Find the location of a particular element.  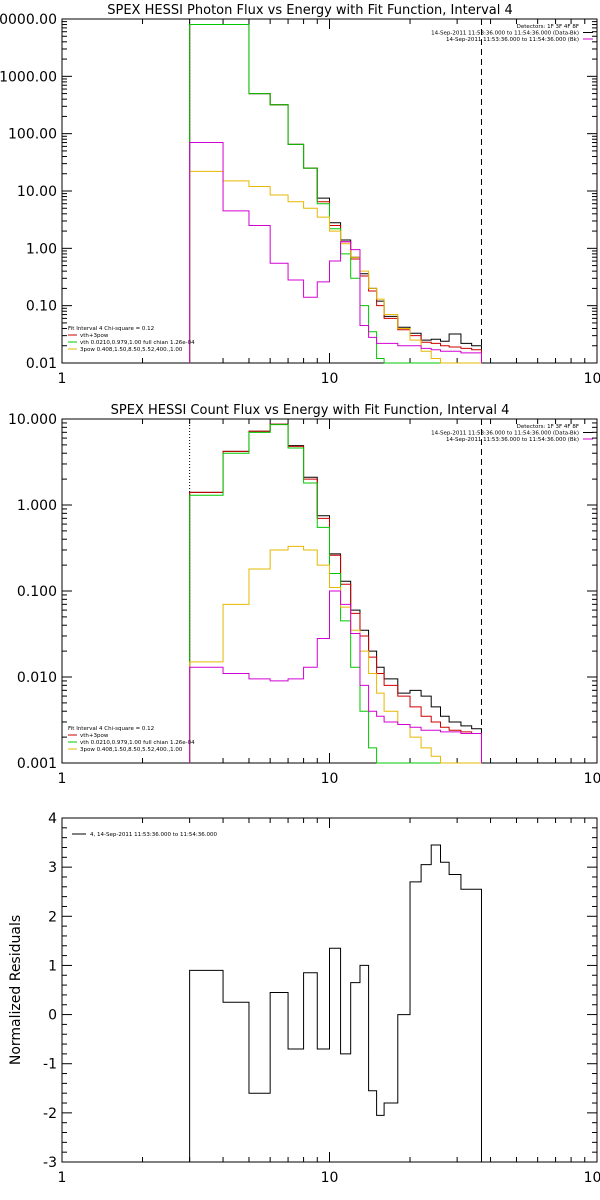

photon-flux-series-0-histogram is located at coordinates (335, 193).